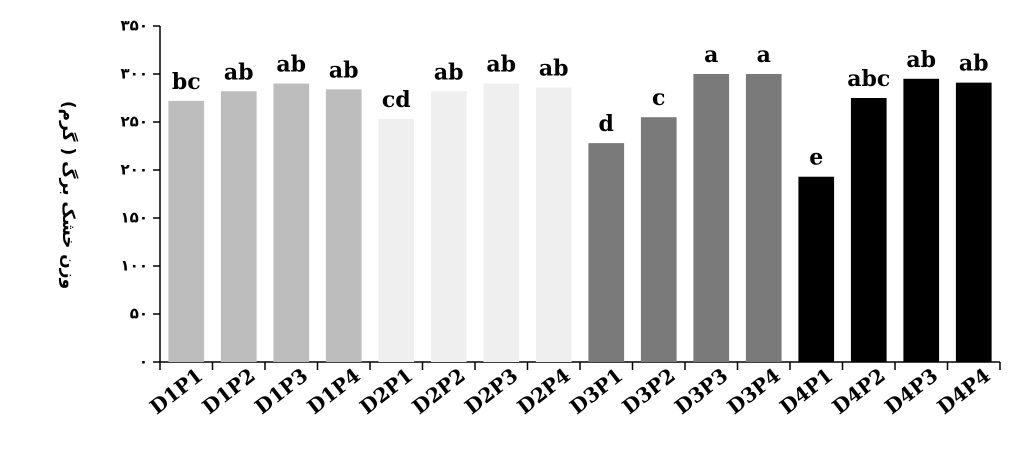 This screenshot has height=457, width=1016. What do you see at coordinates (544, 391) in the screenshot?
I see `category-label: D2P4` at bounding box center [544, 391].